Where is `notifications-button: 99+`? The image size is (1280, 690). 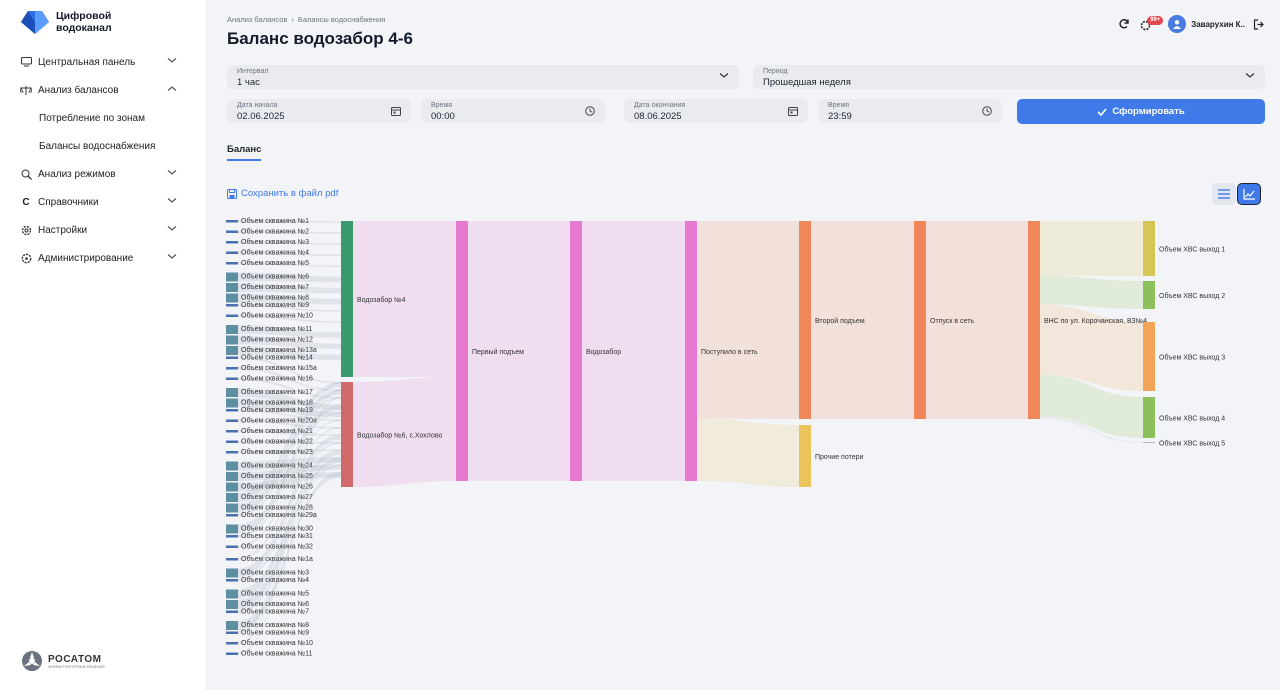
notifications-button: 99+ is located at coordinates (1152, 23).